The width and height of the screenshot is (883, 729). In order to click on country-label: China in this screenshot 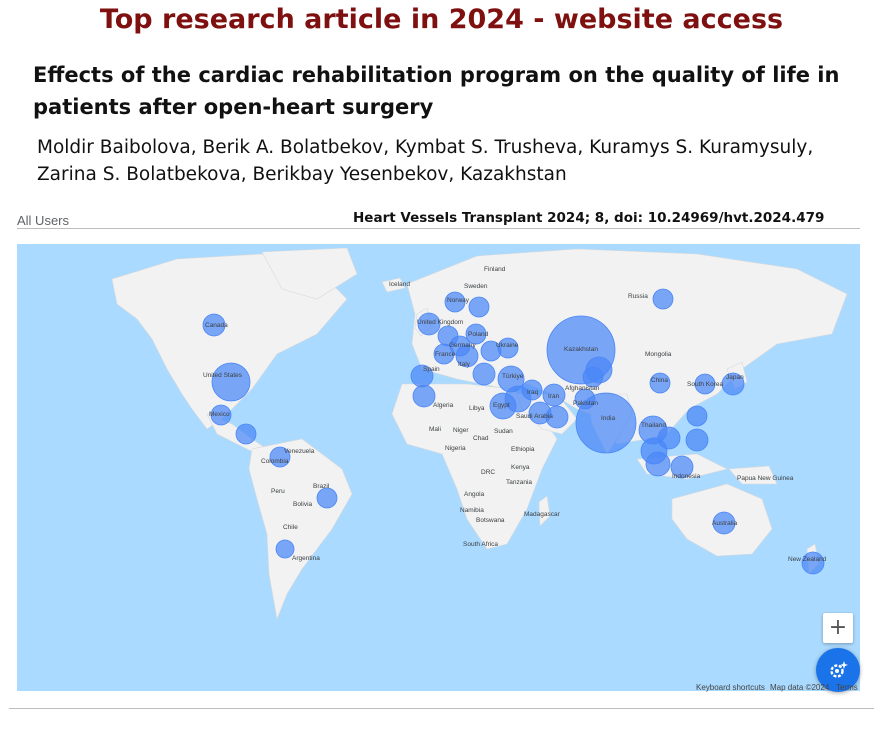, I will do `click(659, 380)`.